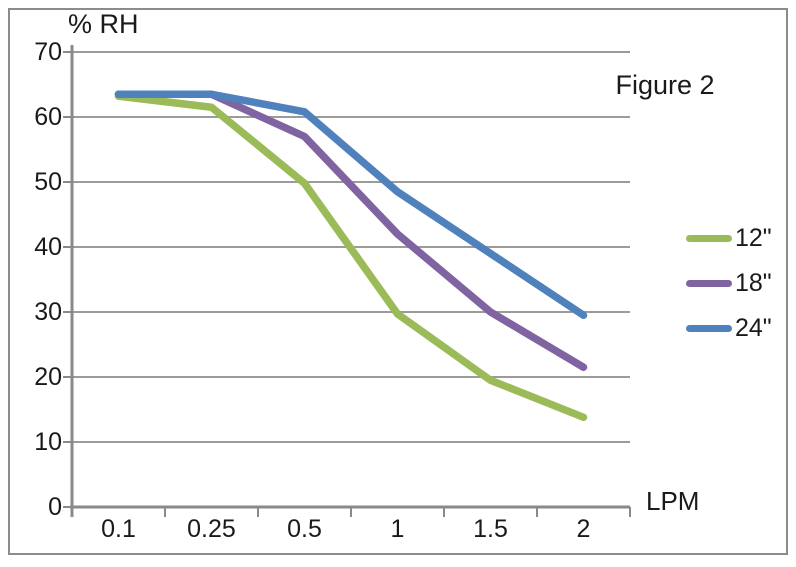 This screenshot has width=796, height=567. What do you see at coordinates (211, 529) in the screenshot?
I see `x-tick-label-0.25: 0.25` at bounding box center [211, 529].